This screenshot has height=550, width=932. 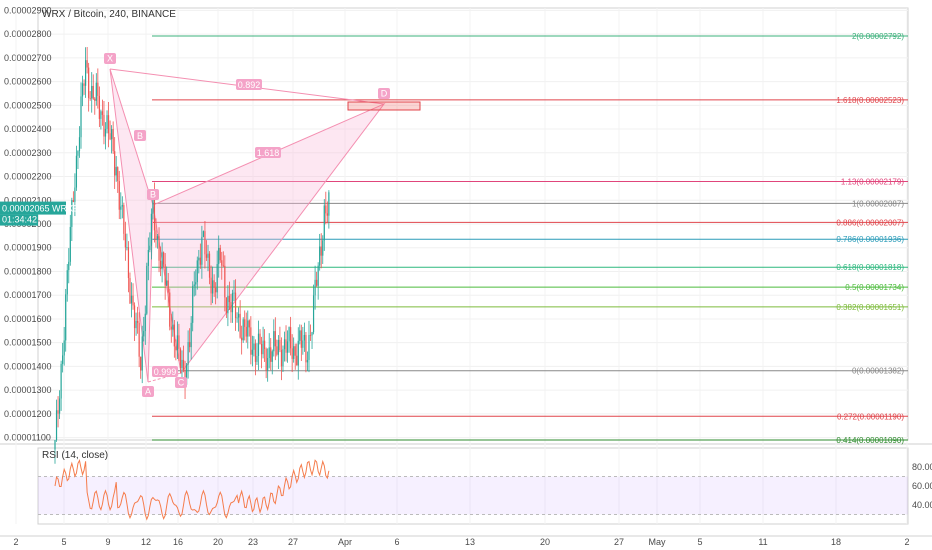 What do you see at coordinates (165, 371) in the screenshot?
I see `pattern-ratio-badge` at bounding box center [165, 371].